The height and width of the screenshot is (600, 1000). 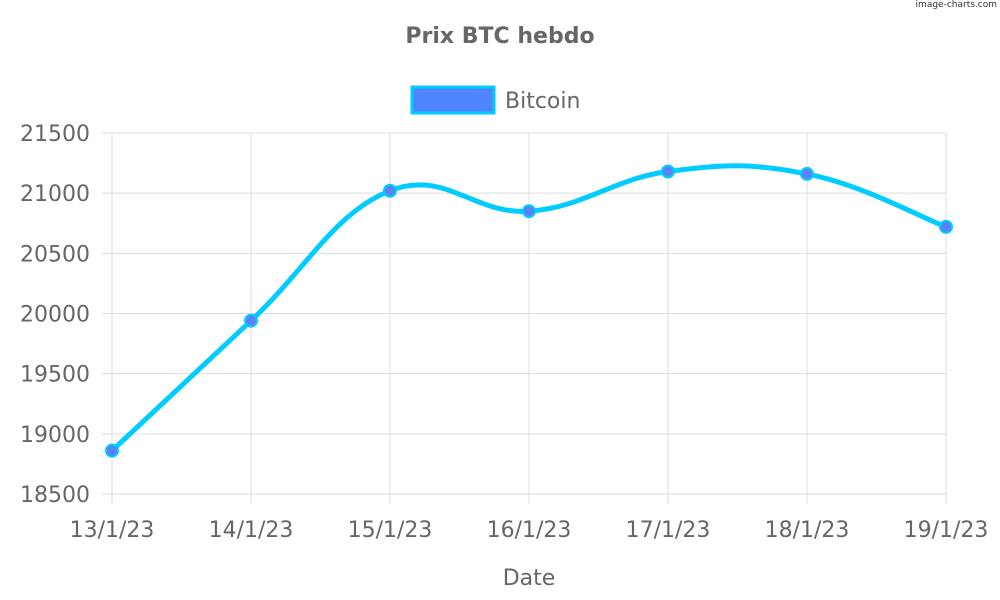 I want to click on y-tick-label: 20000, so click(x=55, y=315).